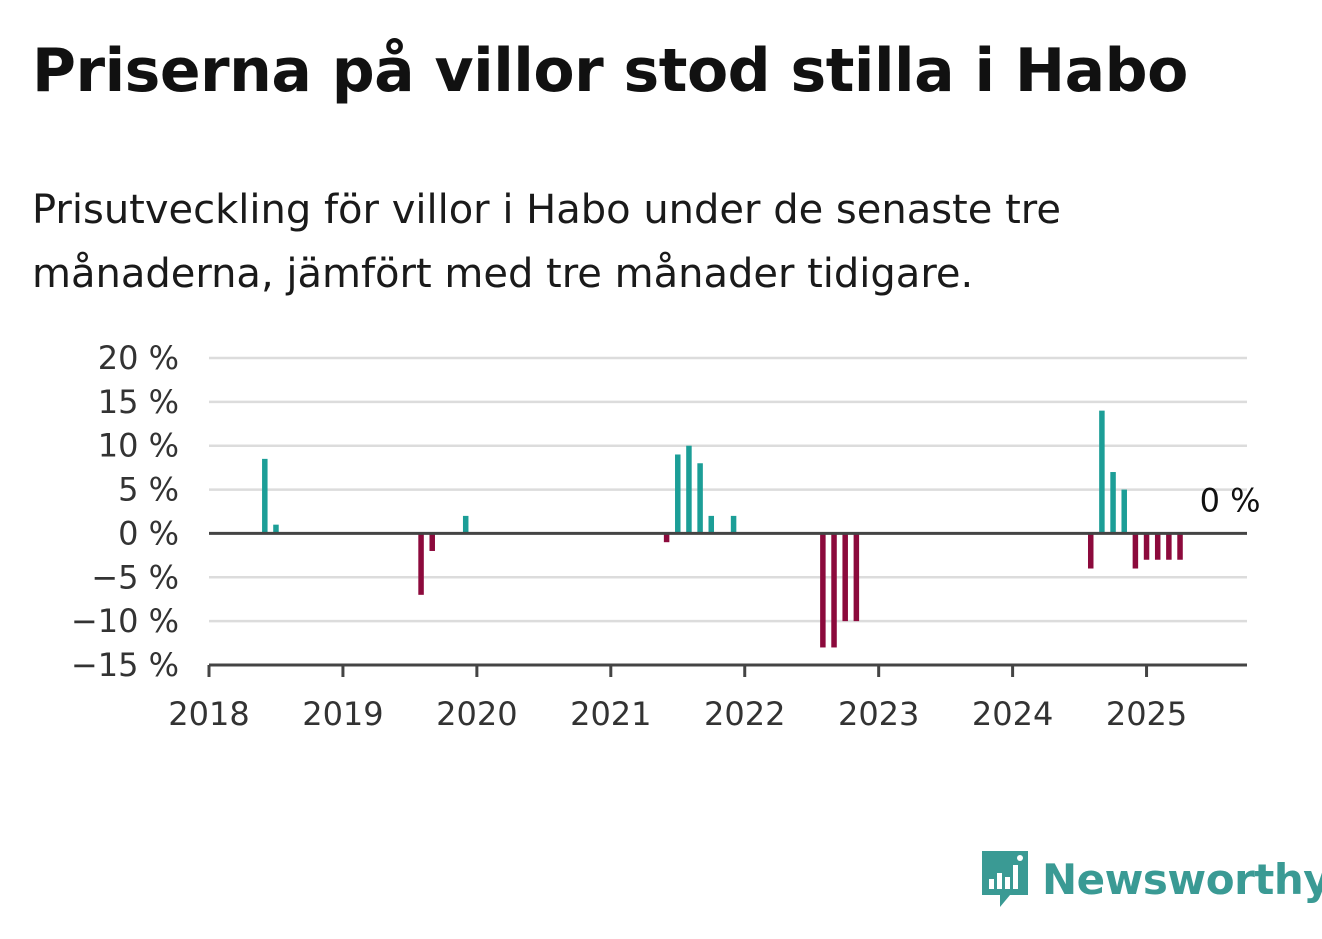 The width and height of the screenshot is (1322, 939). Describe the element at coordinates (1005, 879) in the screenshot. I see `newsworthy-logo-icon` at that location.